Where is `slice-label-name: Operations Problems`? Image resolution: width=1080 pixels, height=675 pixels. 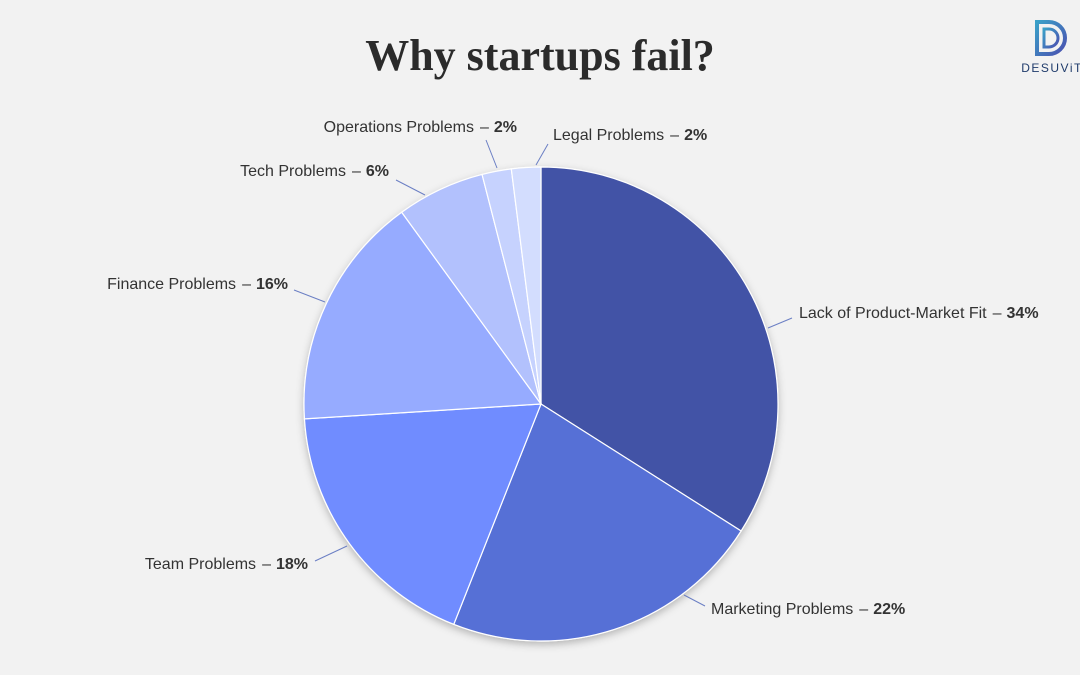
slice-label-name: Operations Problems is located at coordinates (399, 127).